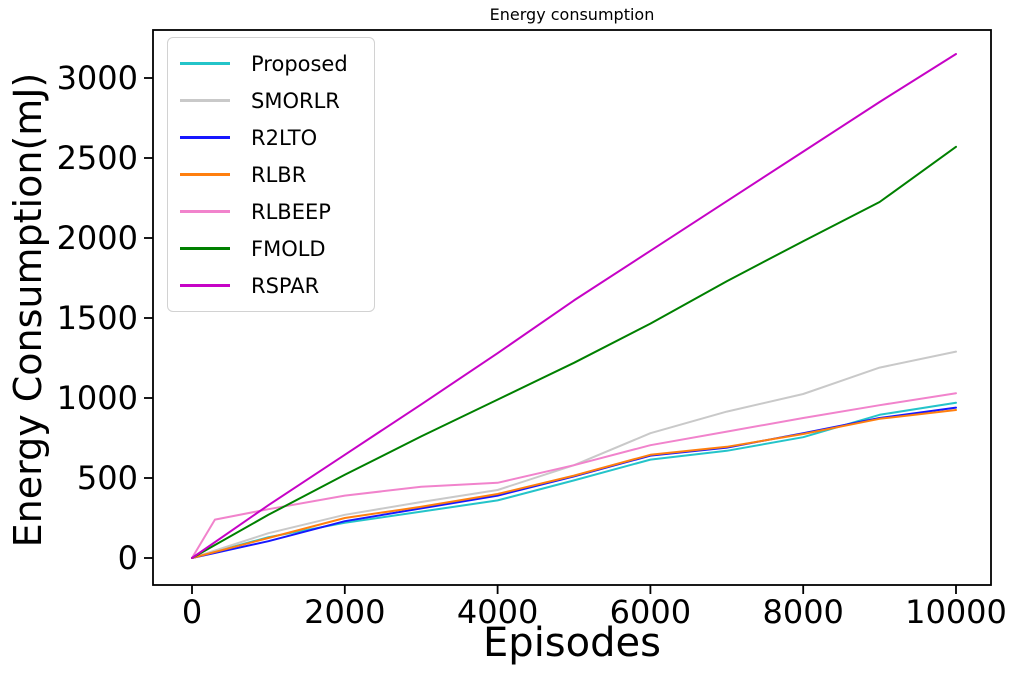 The height and width of the screenshot is (679, 1021). I want to click on x-tick-label: 8000, so click(802, 612).